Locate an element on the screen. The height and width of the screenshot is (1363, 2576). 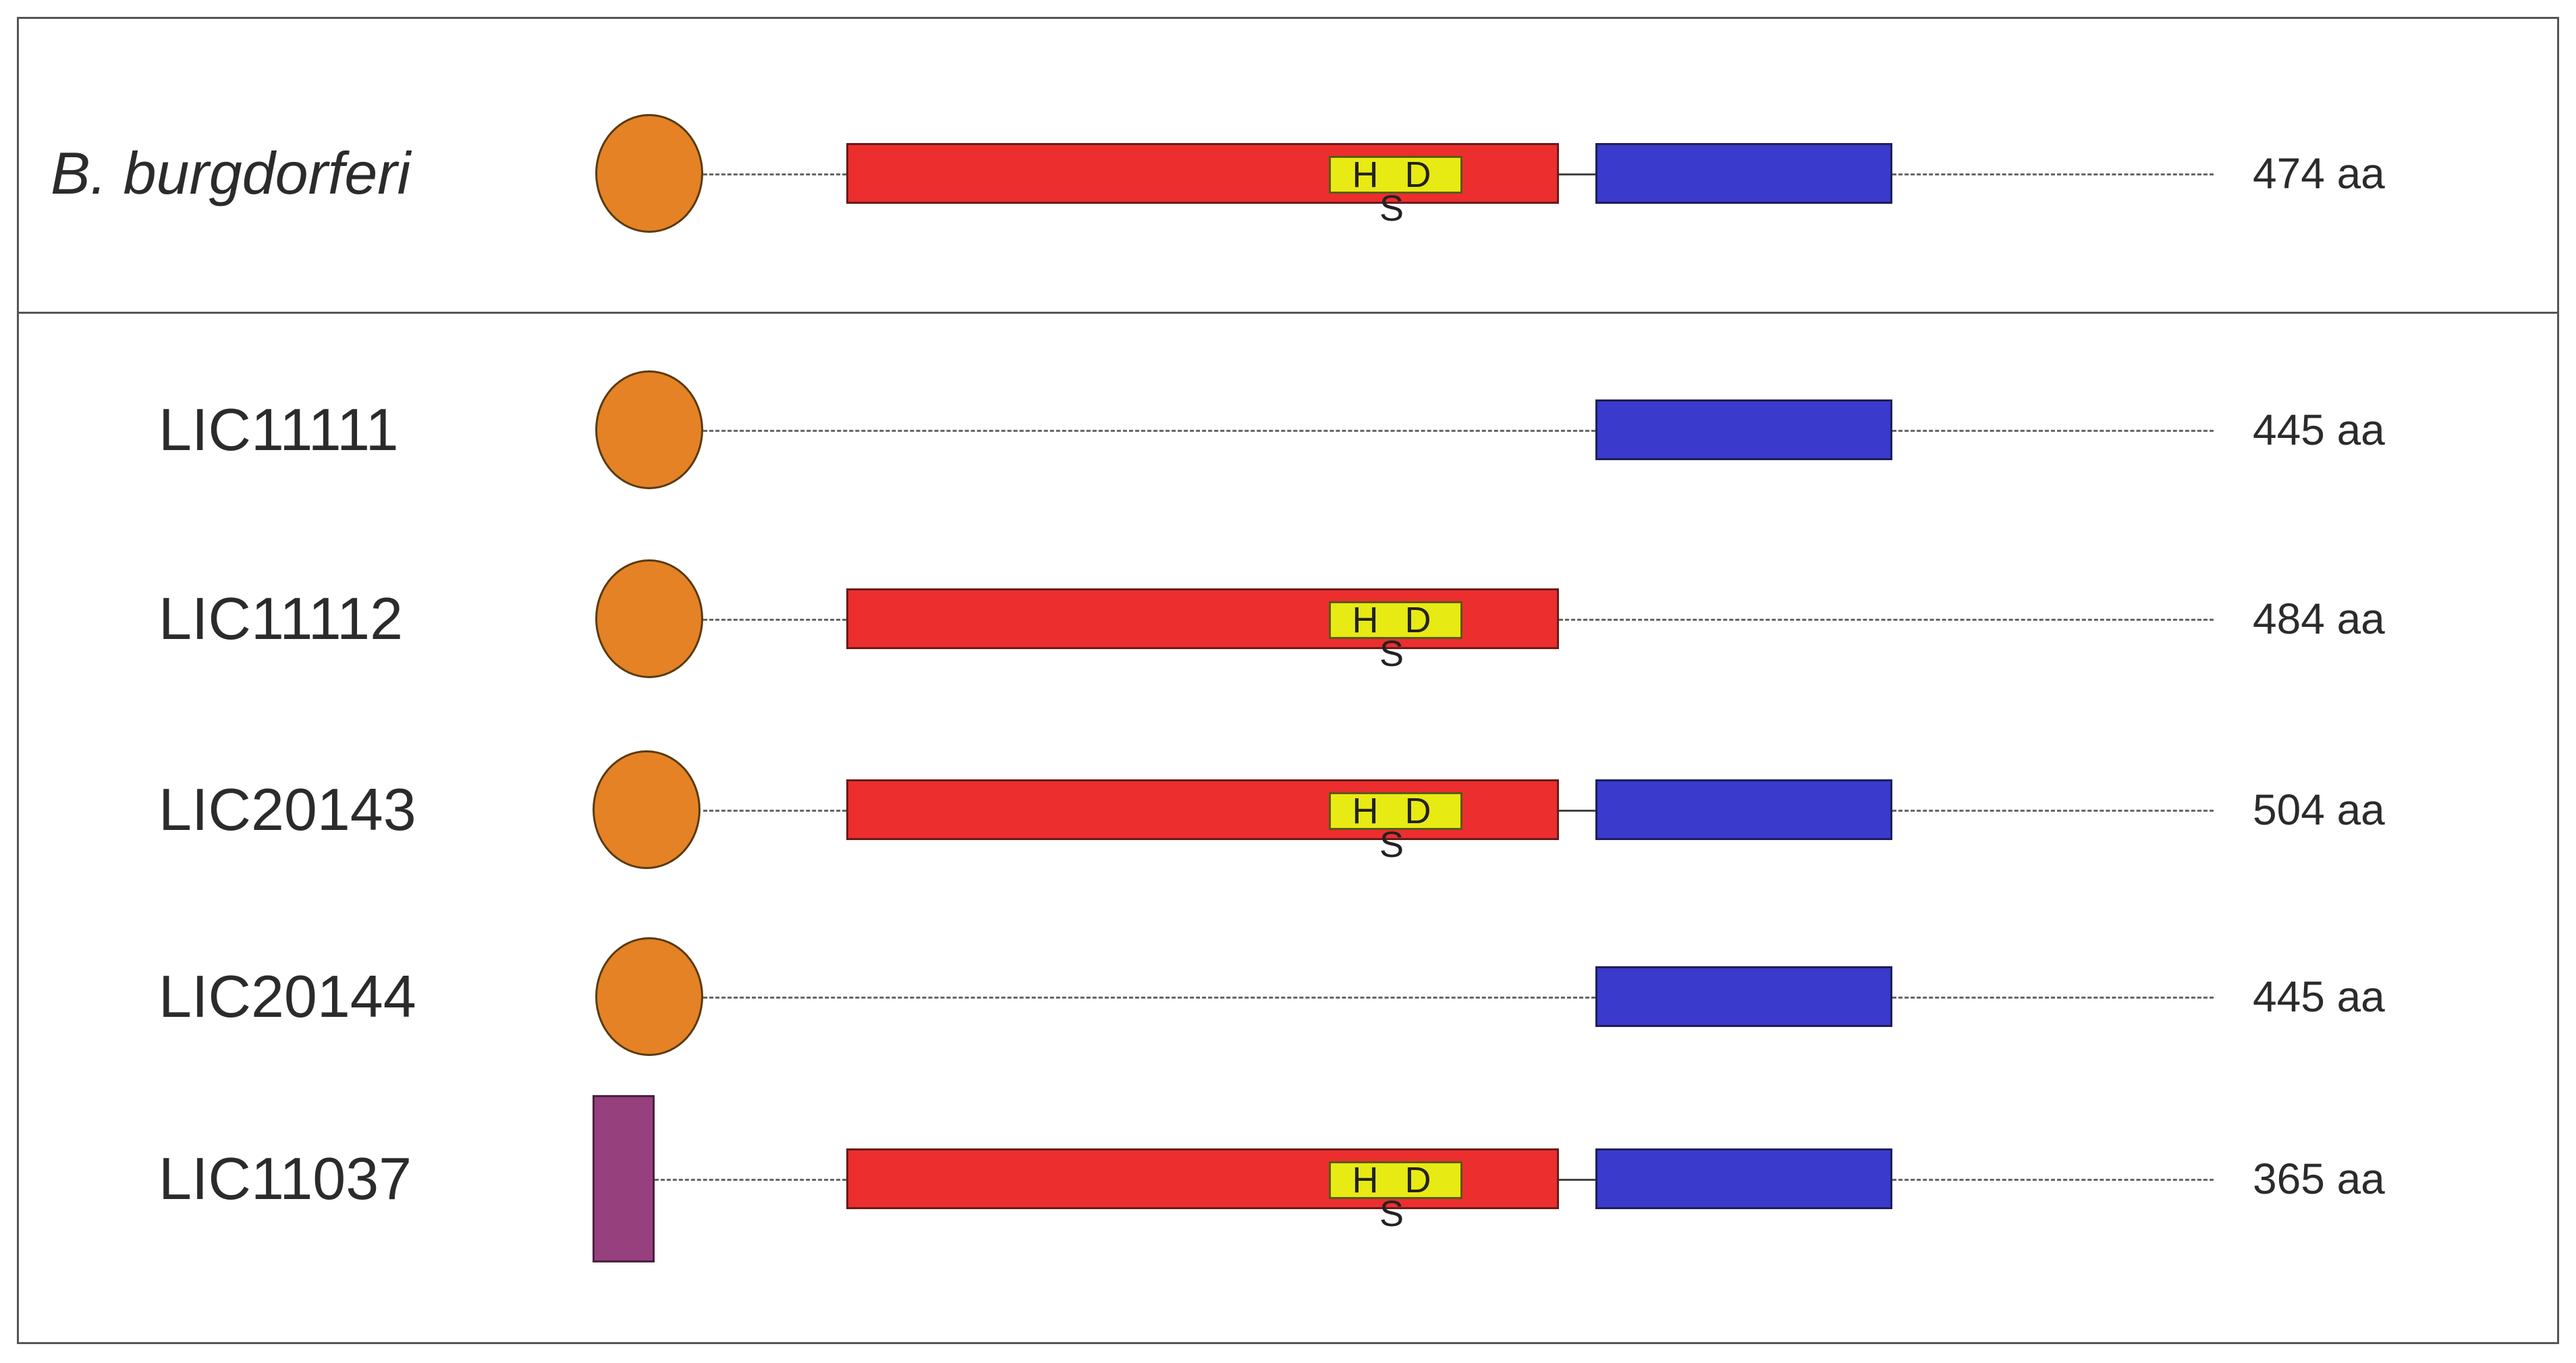
protein-name: LIC20143 is located at coordinates (287, 809).